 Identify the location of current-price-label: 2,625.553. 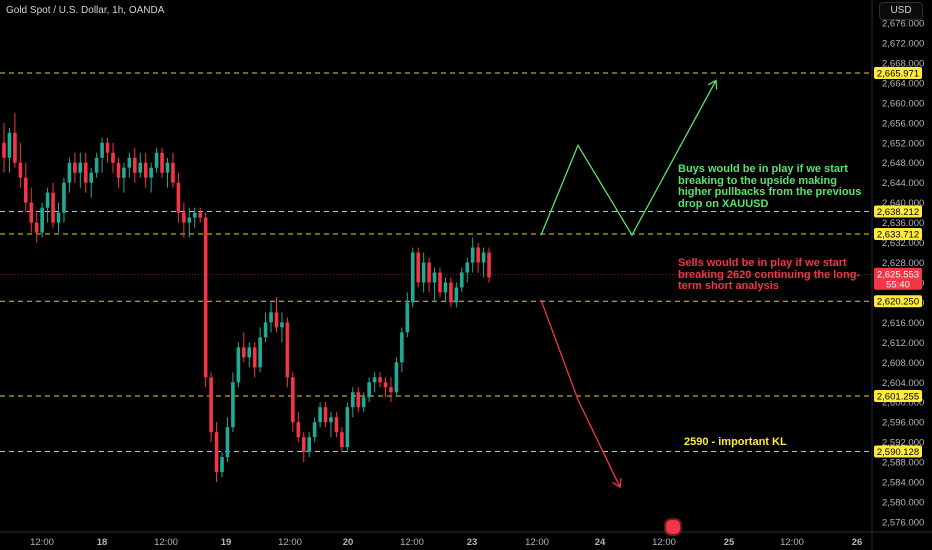
(898, 275).